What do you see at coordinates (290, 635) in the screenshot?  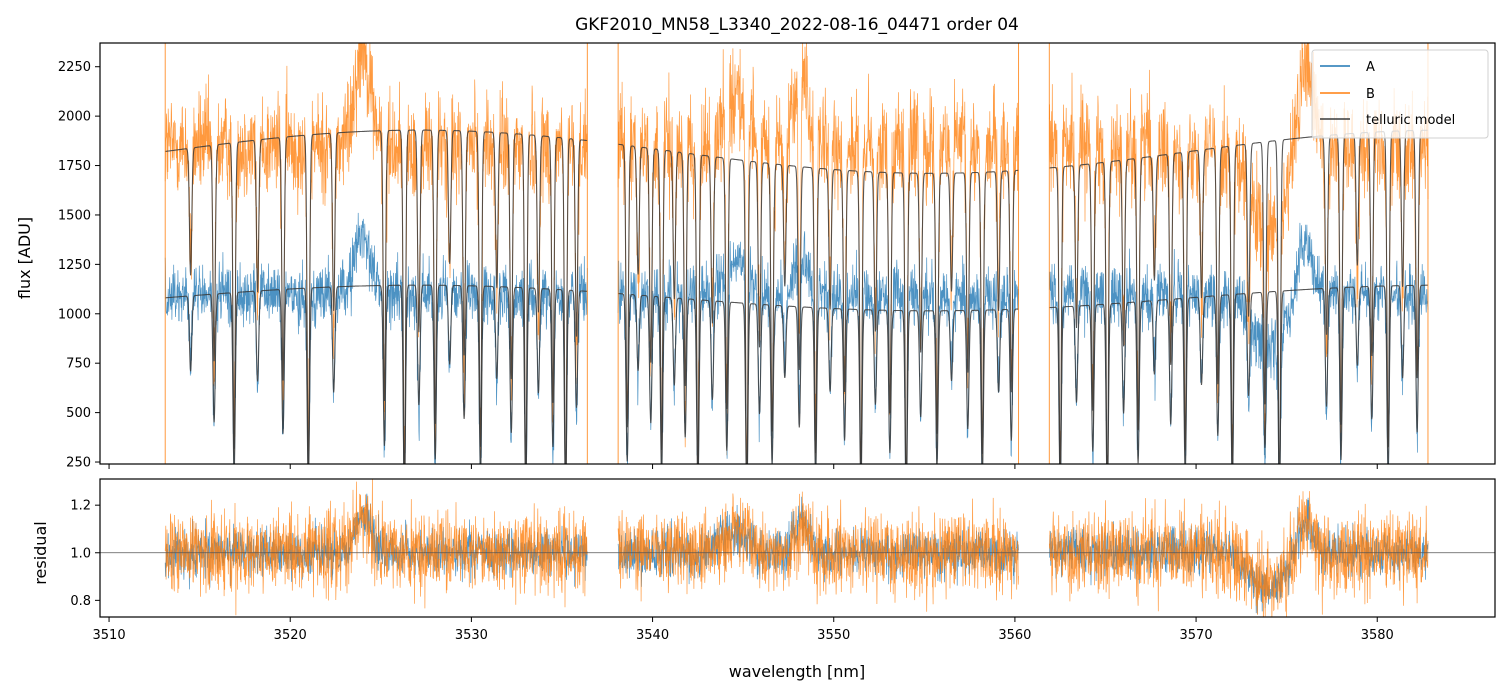 I see `wavelength-x-tick-label: 3520` at bounding box center [290, 635].